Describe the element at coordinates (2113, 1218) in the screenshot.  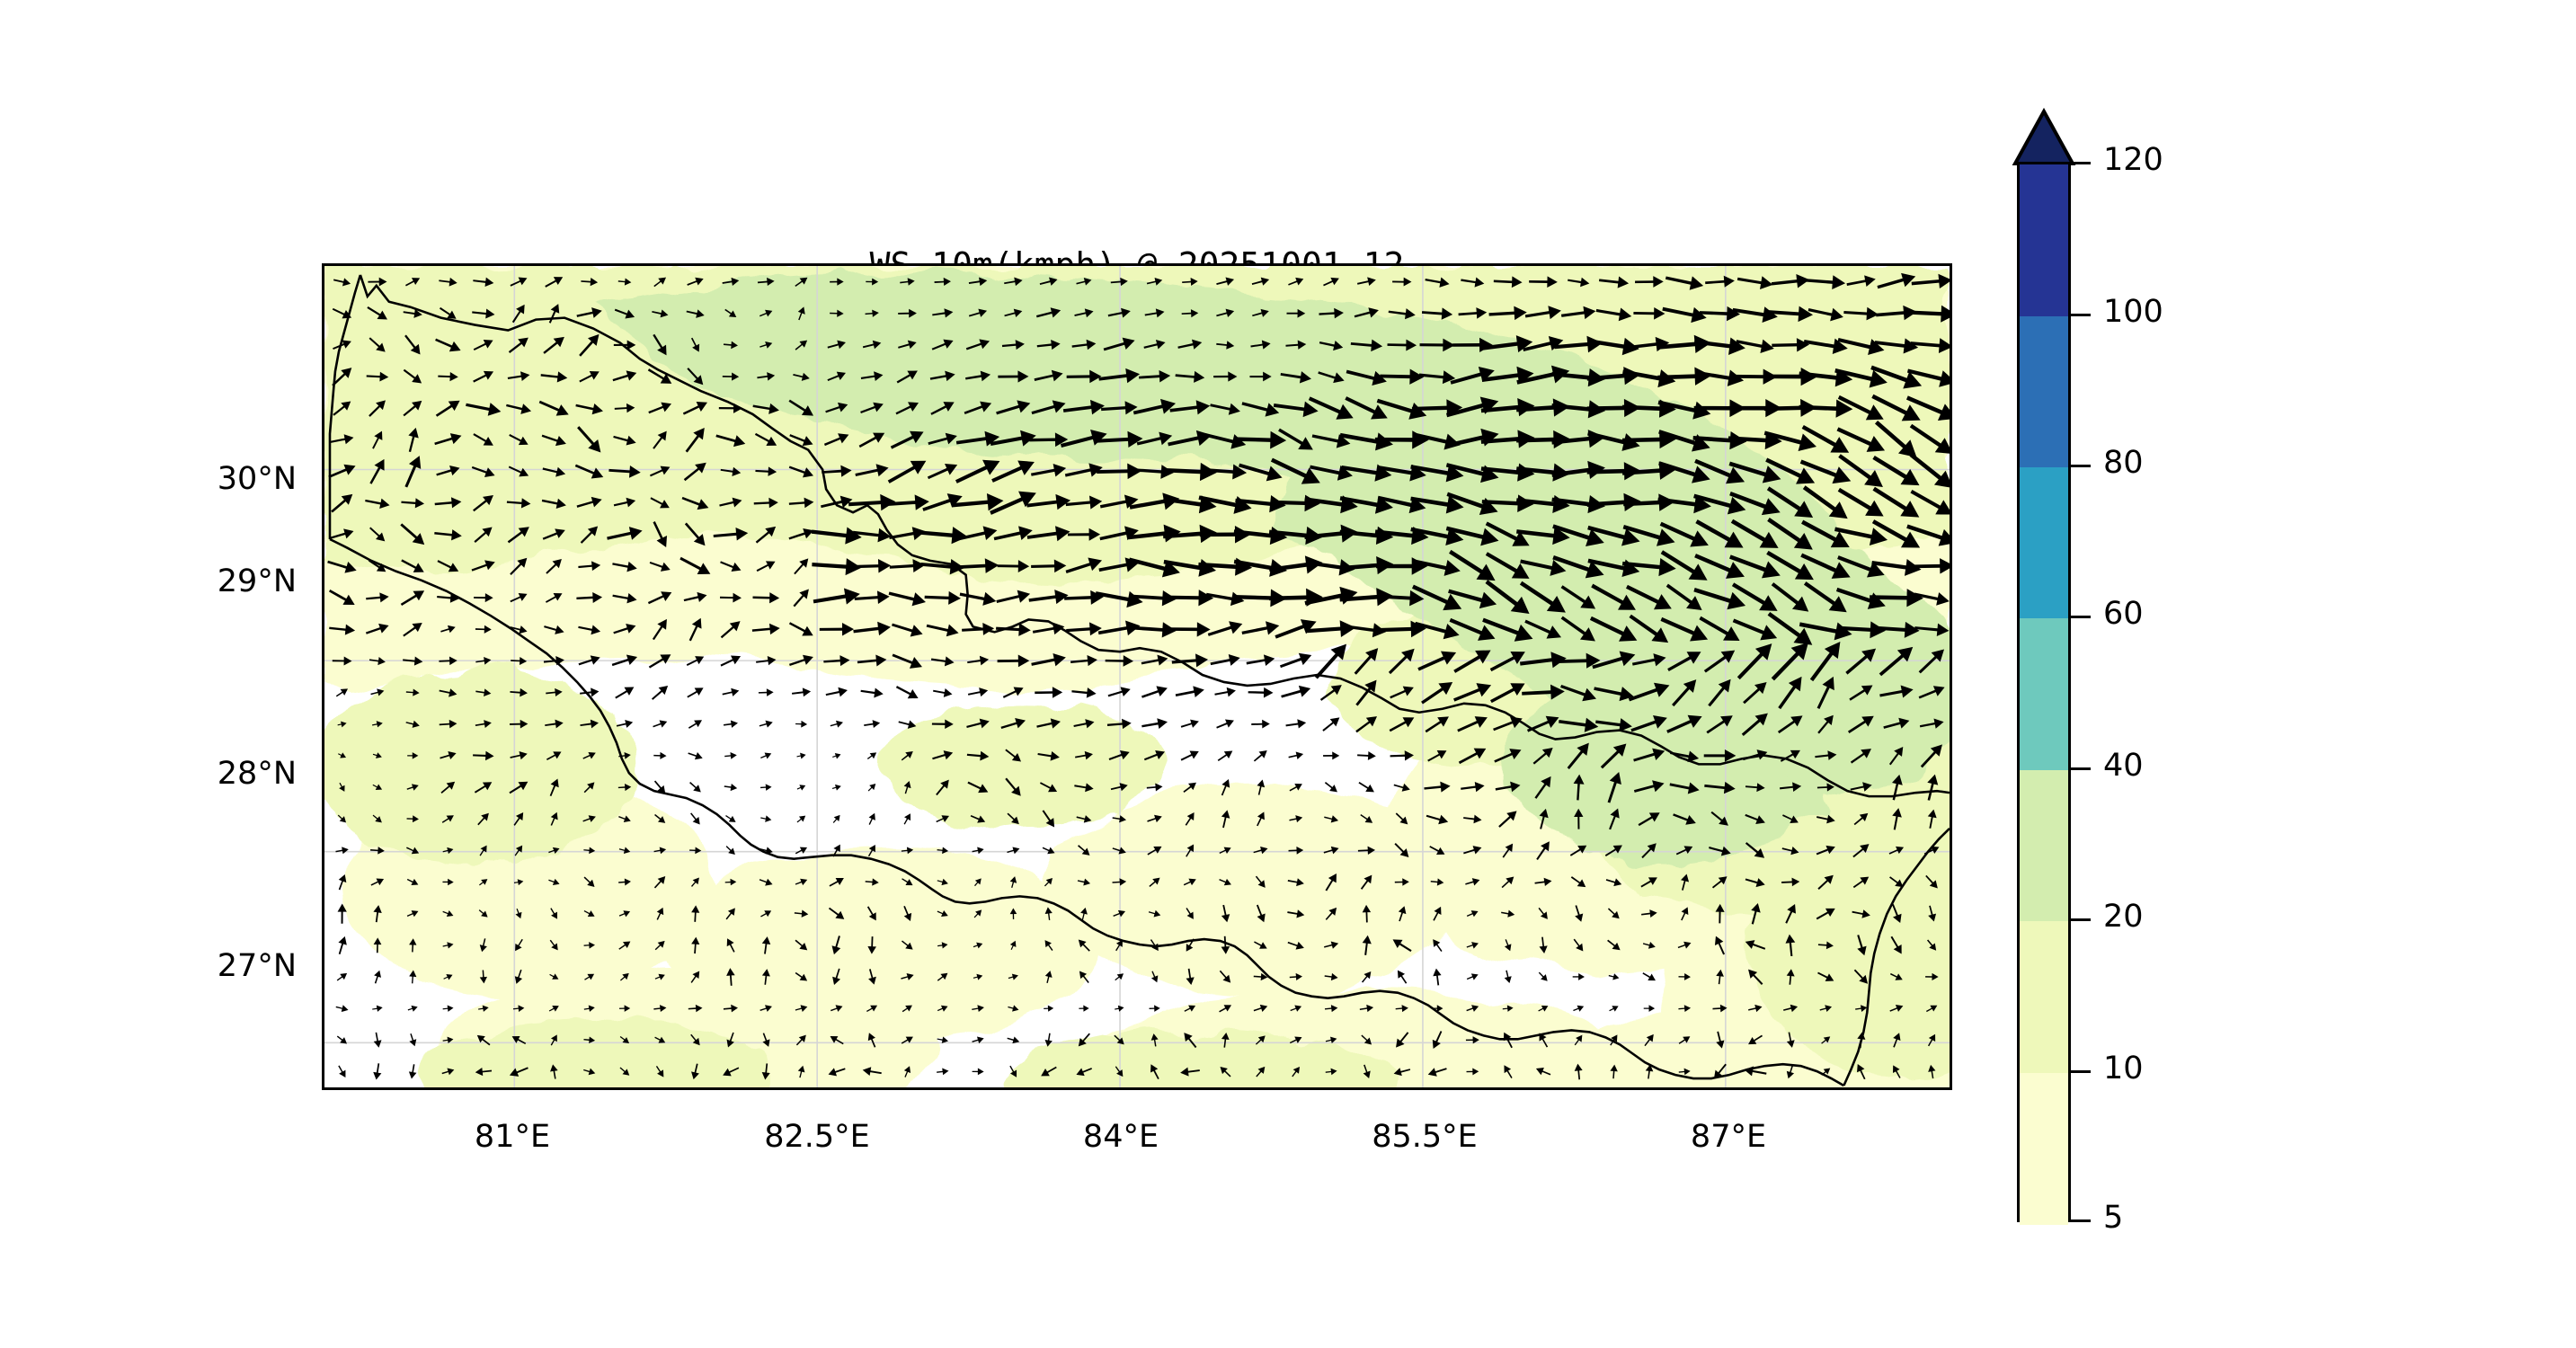
I see `colorbar-label-5: 5` at that location.